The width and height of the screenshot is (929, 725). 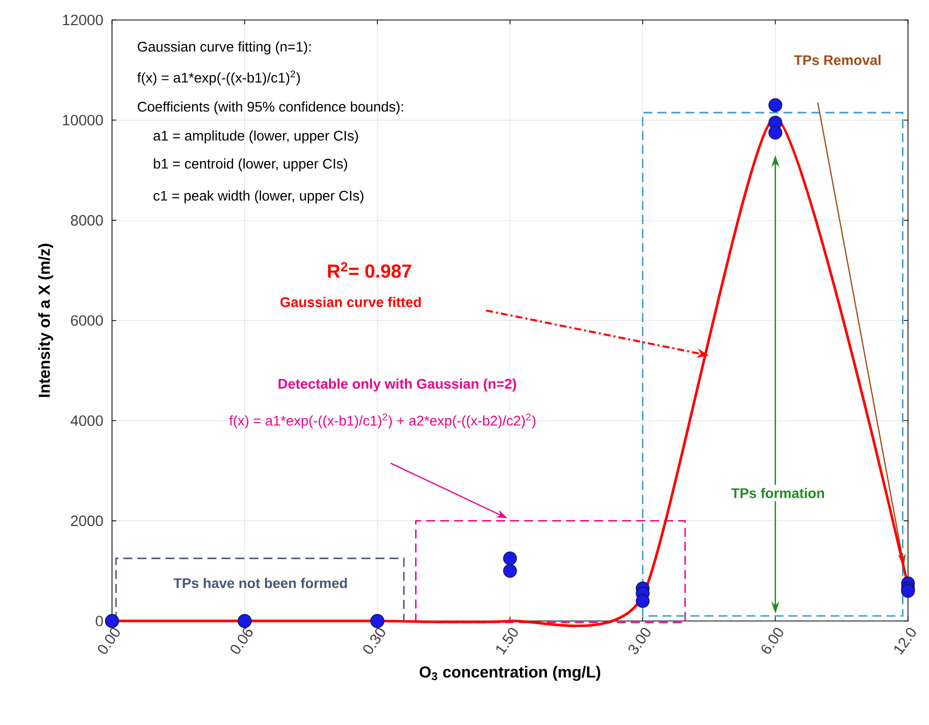 I want to click on annotation: b1 = centroid (lower, upper CIs), so click(x=251, y=165).